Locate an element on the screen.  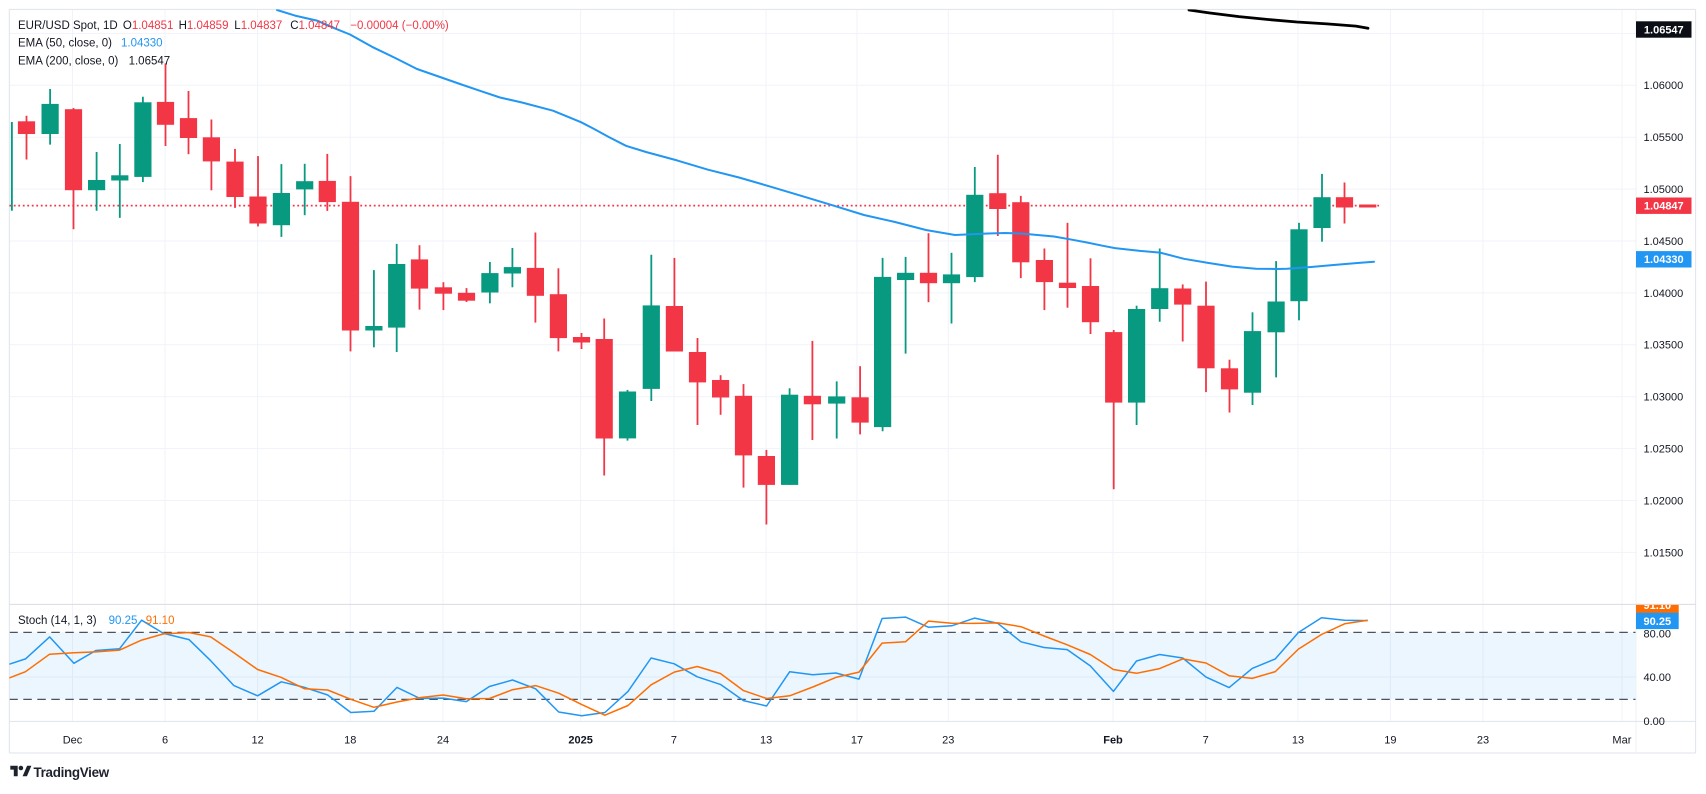
svg-text: 0.00 is located at coordinates (1654, 722).